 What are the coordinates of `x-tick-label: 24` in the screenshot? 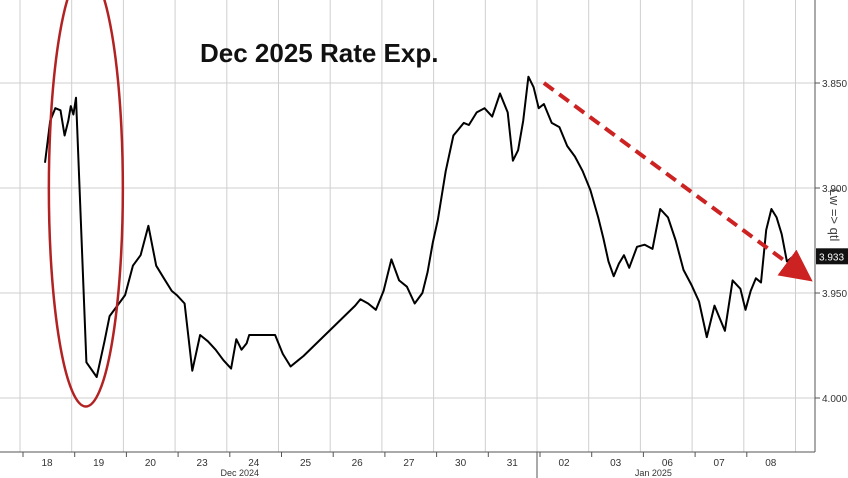 It's located at (254, 463).